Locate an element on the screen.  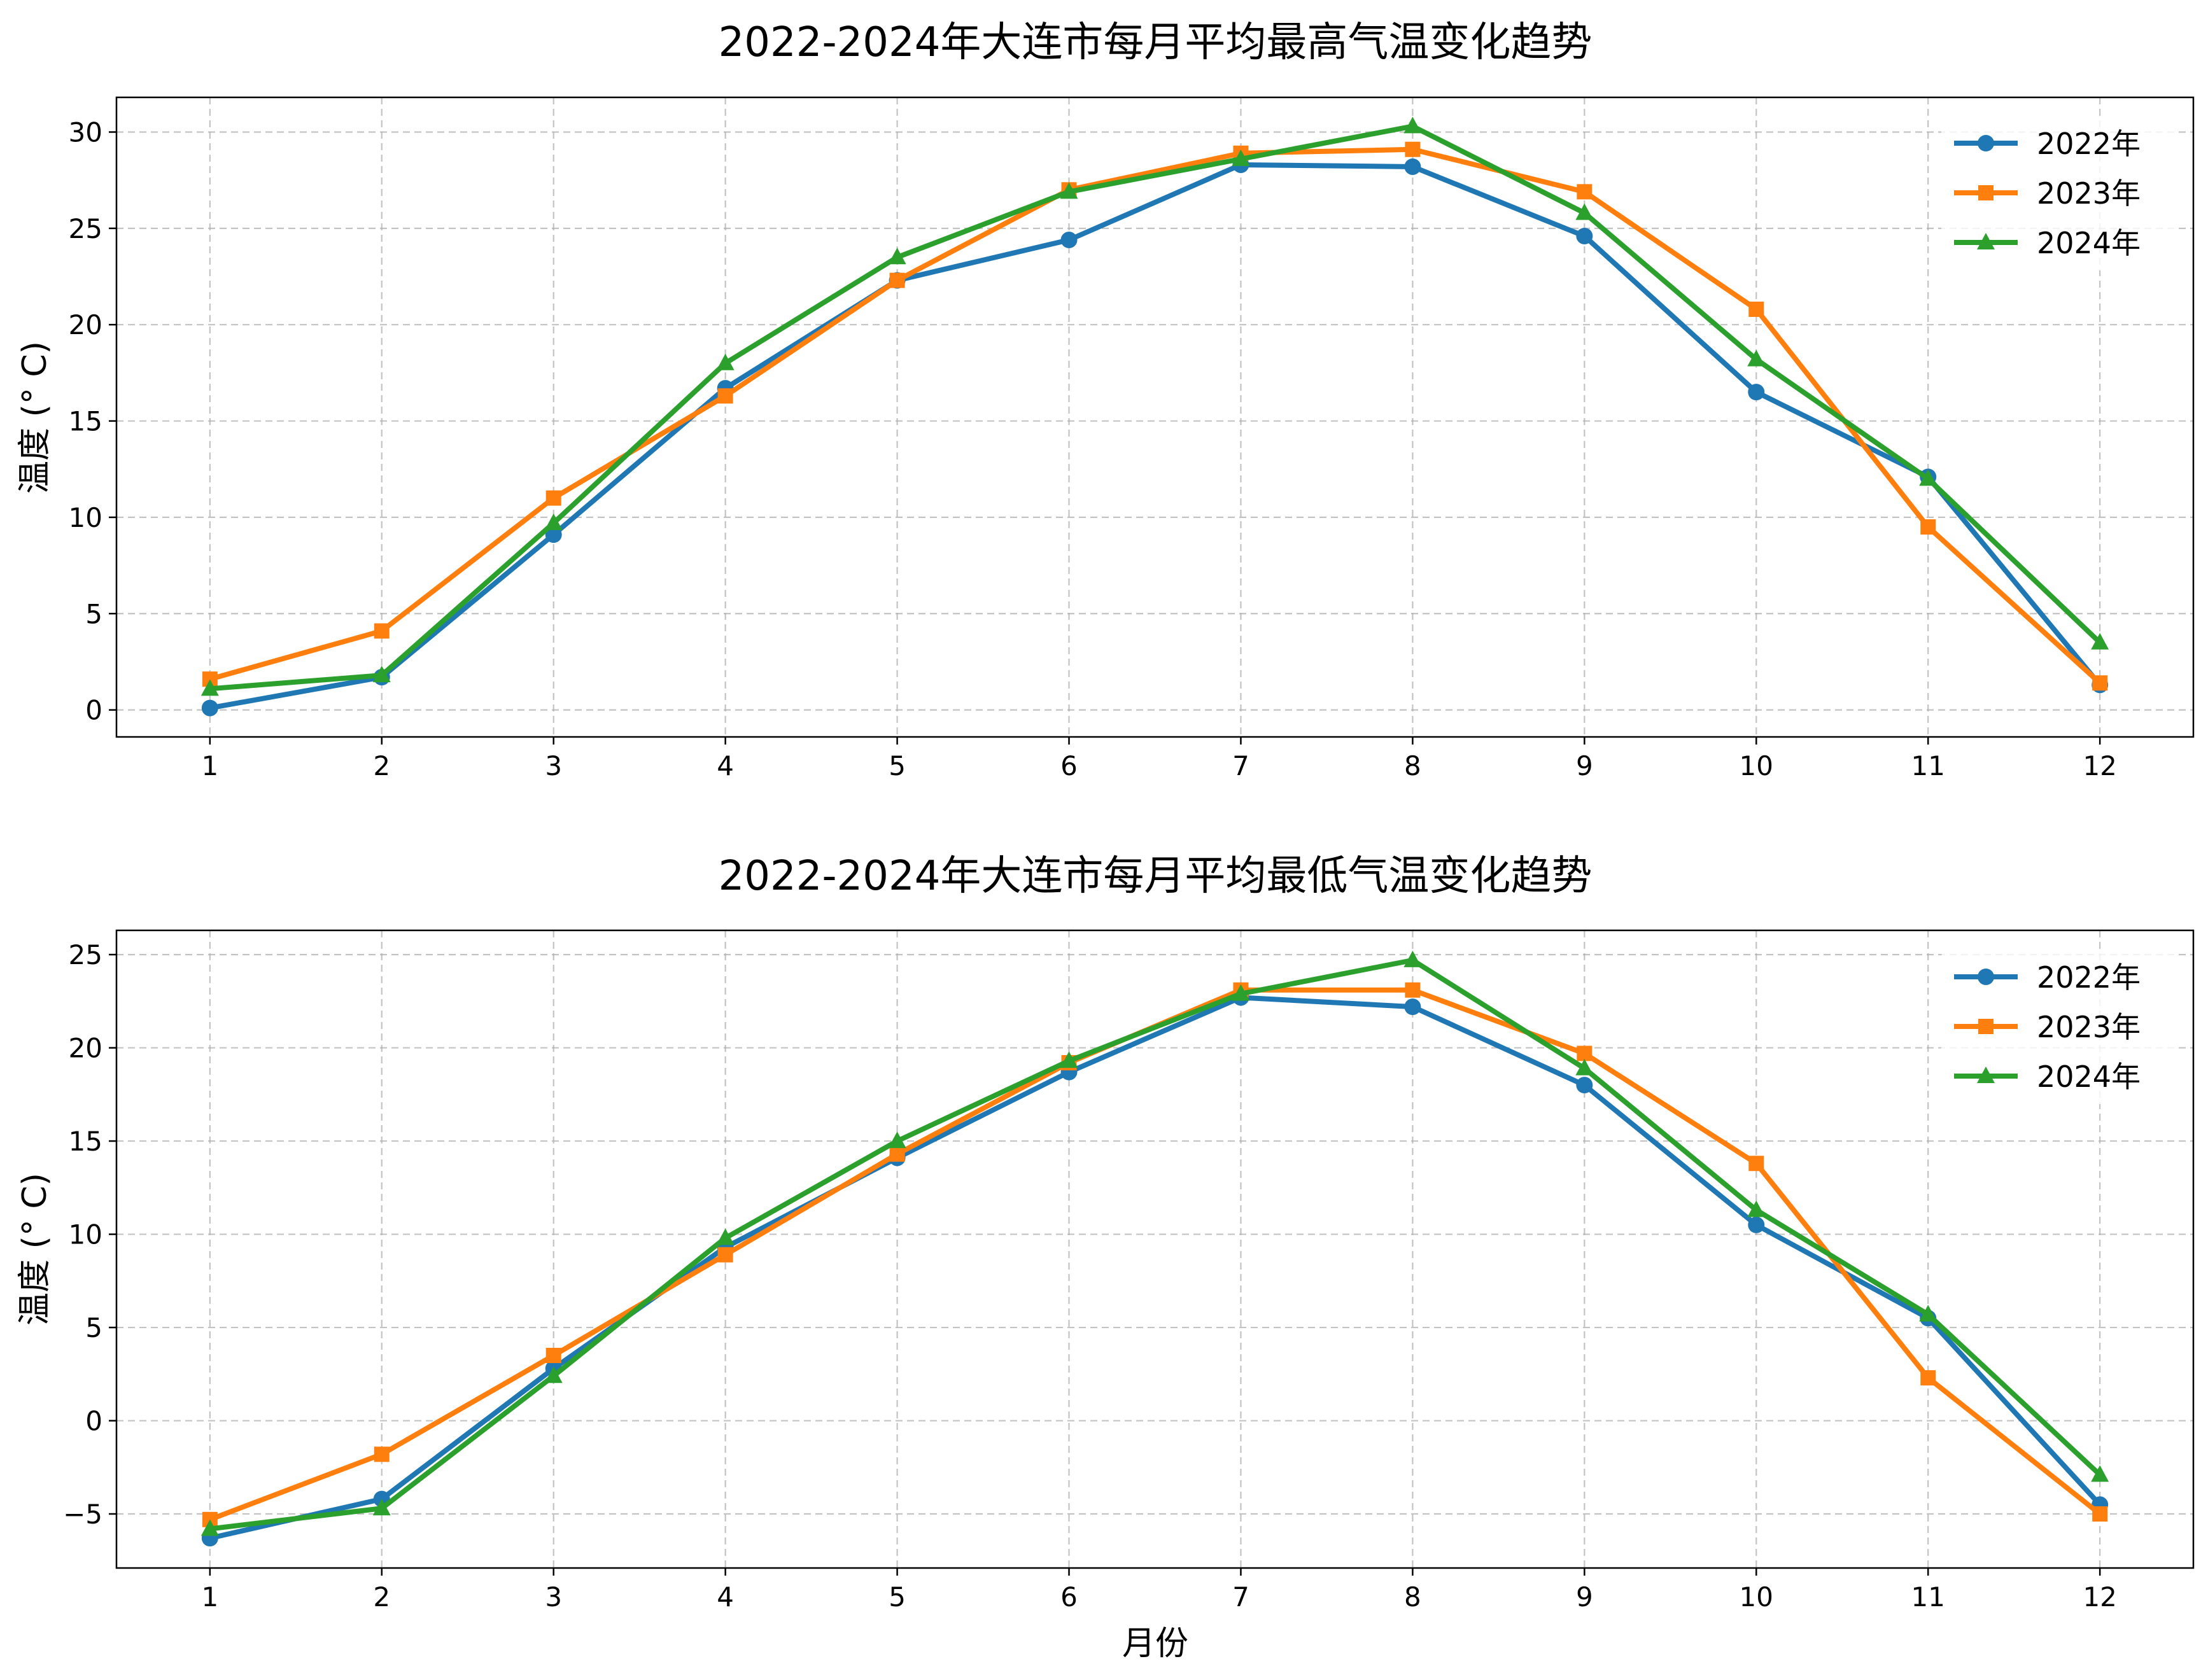
legend: 2022年 2023年 2024年 is located at coordinates (2059, 1027).